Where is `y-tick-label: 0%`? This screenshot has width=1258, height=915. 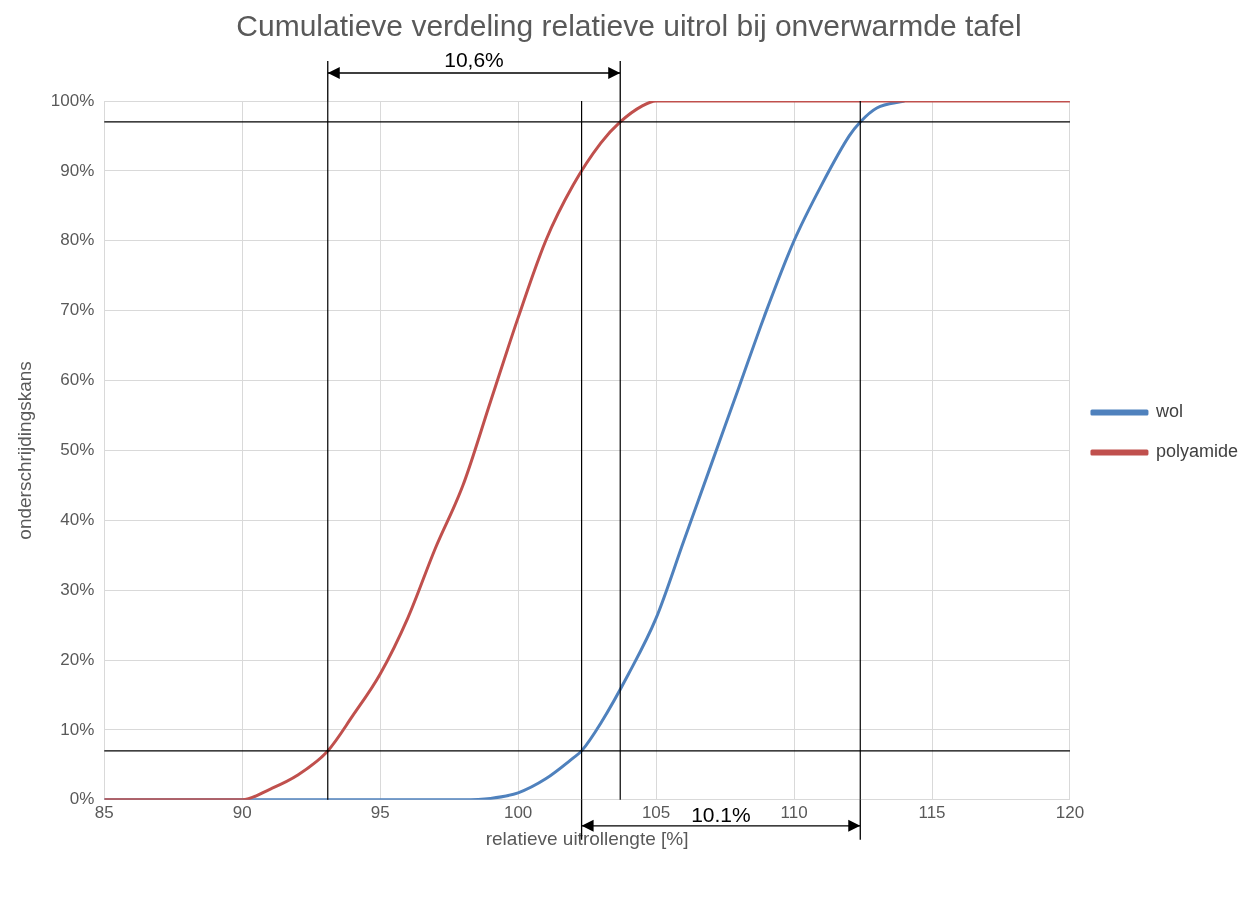
y-tick-label: 0% is located at coordinates (82, 799).